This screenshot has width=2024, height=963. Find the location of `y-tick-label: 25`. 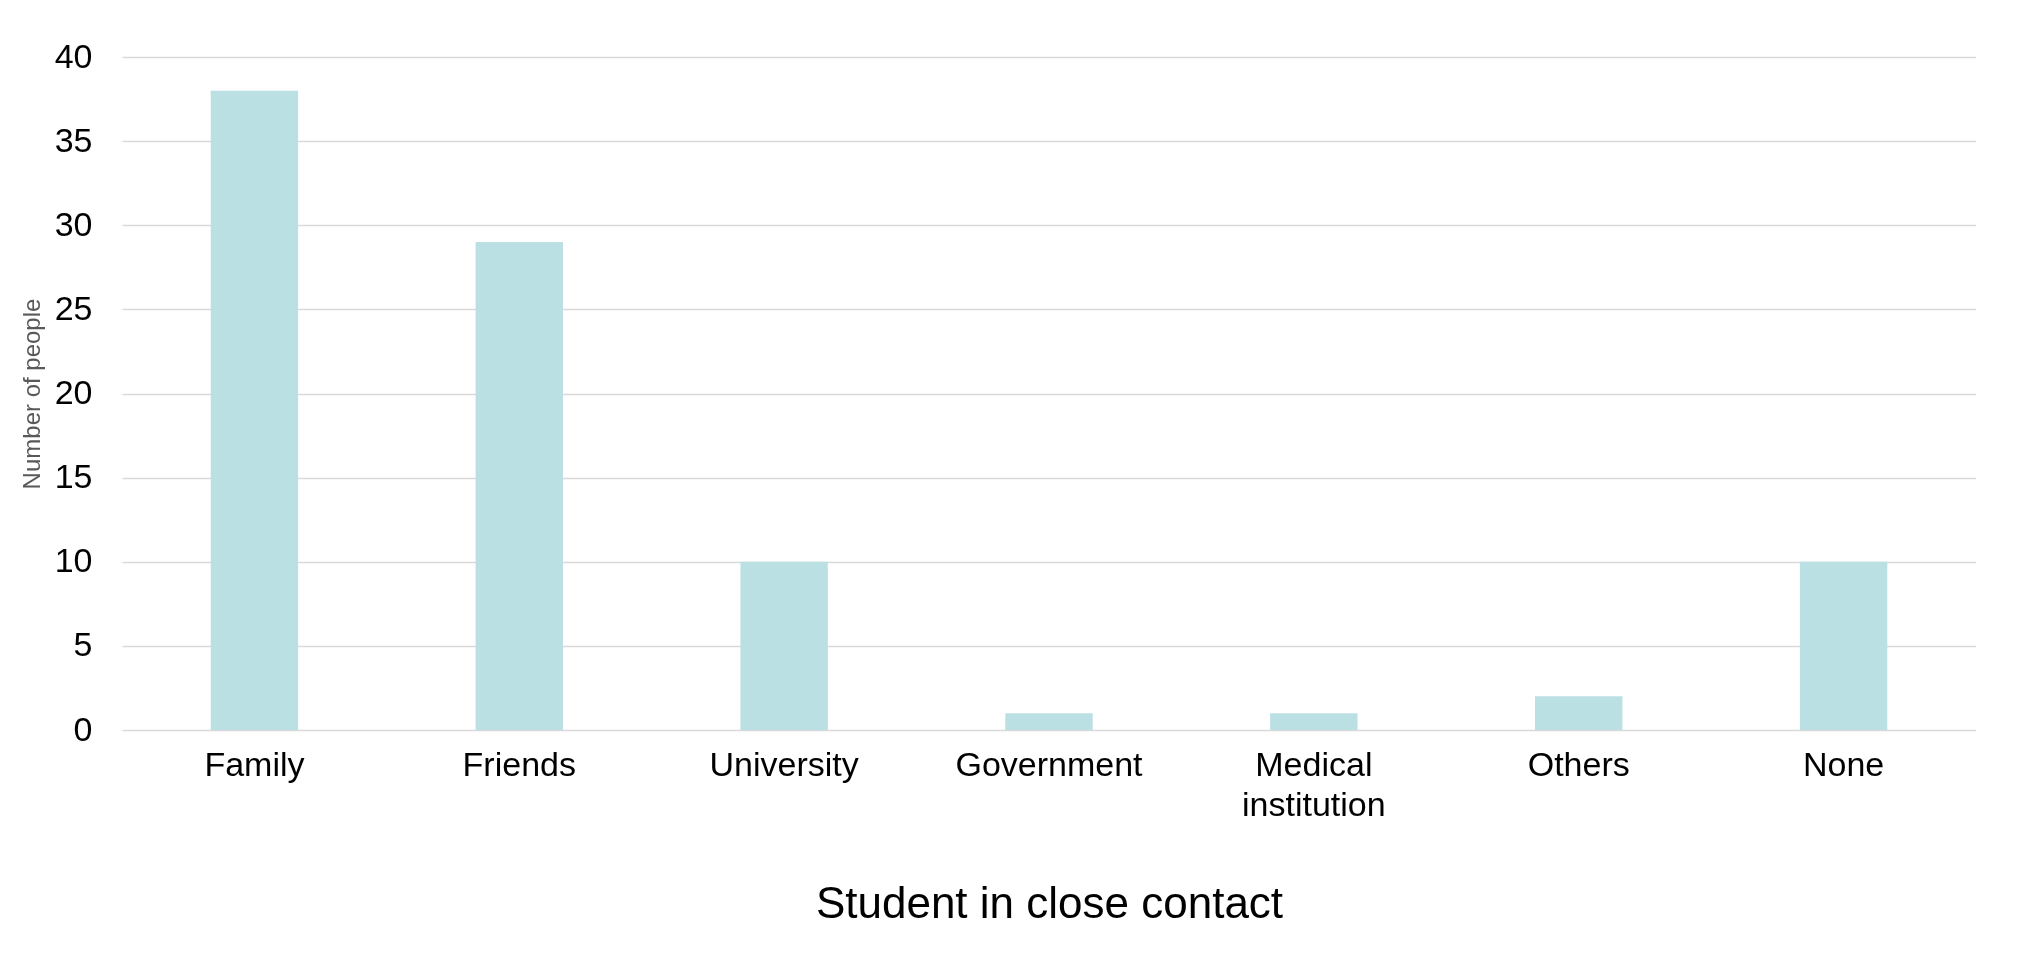

y-tick-label: 25 is located at coordinates (73, 307).